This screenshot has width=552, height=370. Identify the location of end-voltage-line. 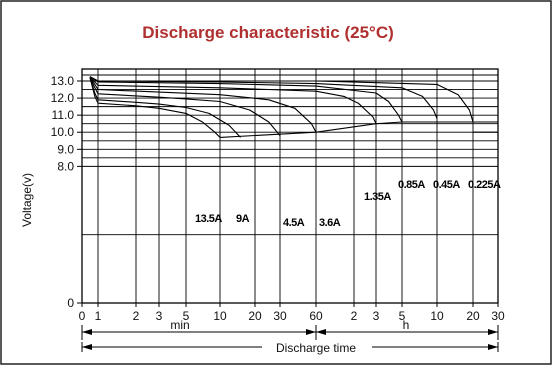
(358, 129).